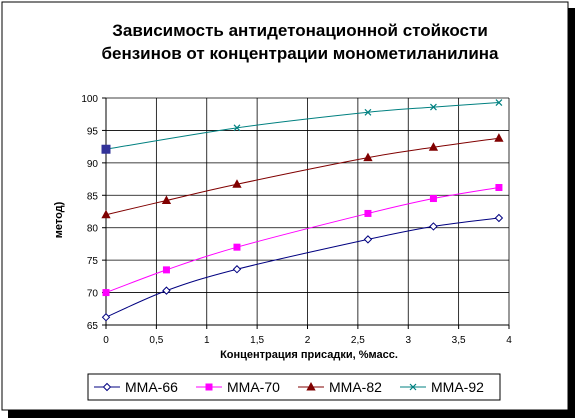 The width and height of the screenshot is (577, 420). I want to click on legend-label: ММА-92, so click(457, 387).